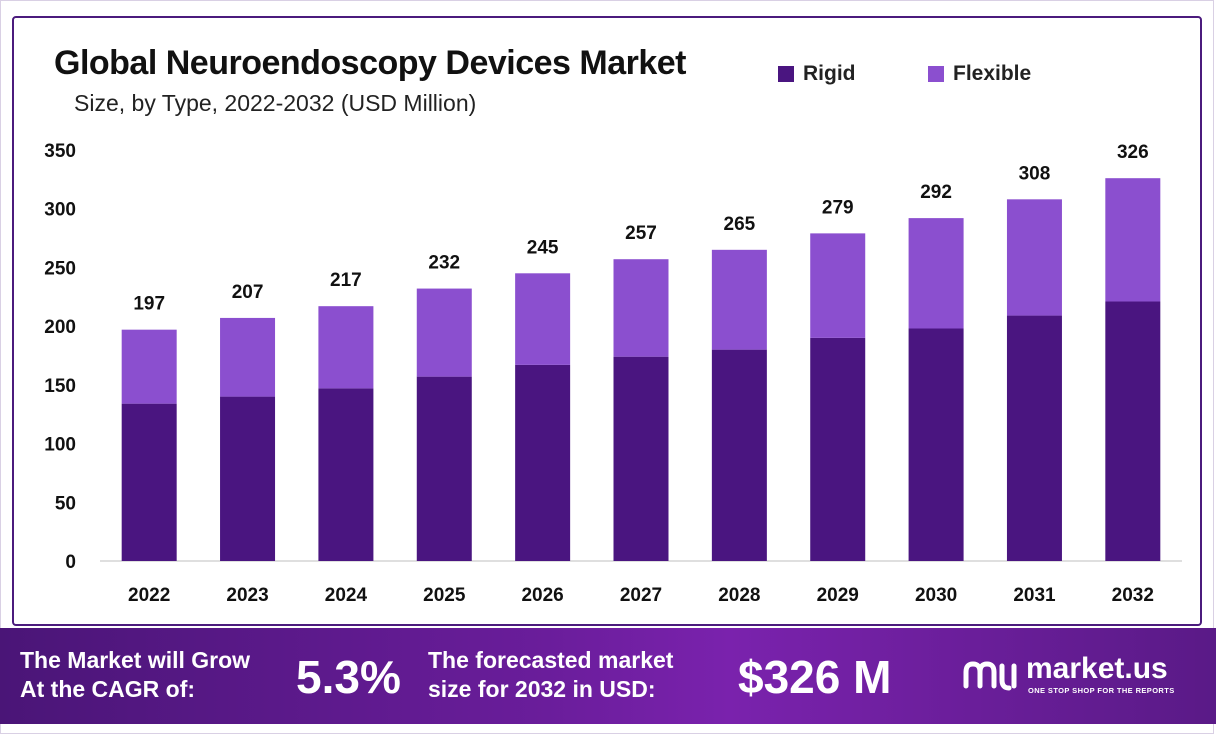 The image size is (1216, 736). Describe the element at coordinates (1101, 690) in the screenshot. I see `brand-tagline: ONE STOP SHOP FOR THE REPORTS` at that location.